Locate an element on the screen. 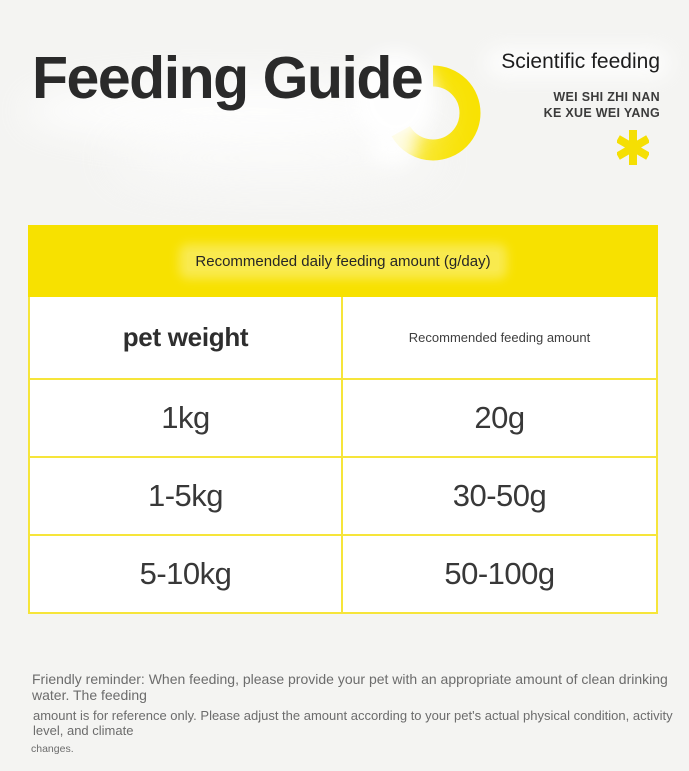  reminder-line-3: changes. is located at coordinates (52, 749).